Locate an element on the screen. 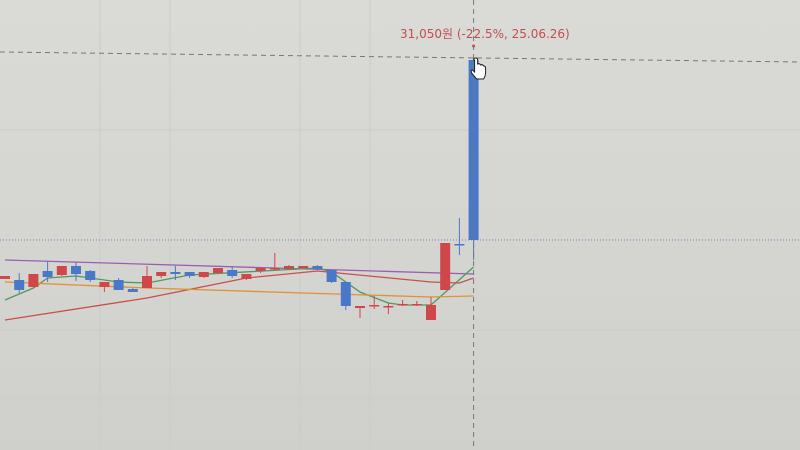 Image resolution: width=800 pixels, height=450 pixels. crosshair-tooltip: 31,050원 (-22.5%, 25.06.26) is located at coordinates (485, 34).